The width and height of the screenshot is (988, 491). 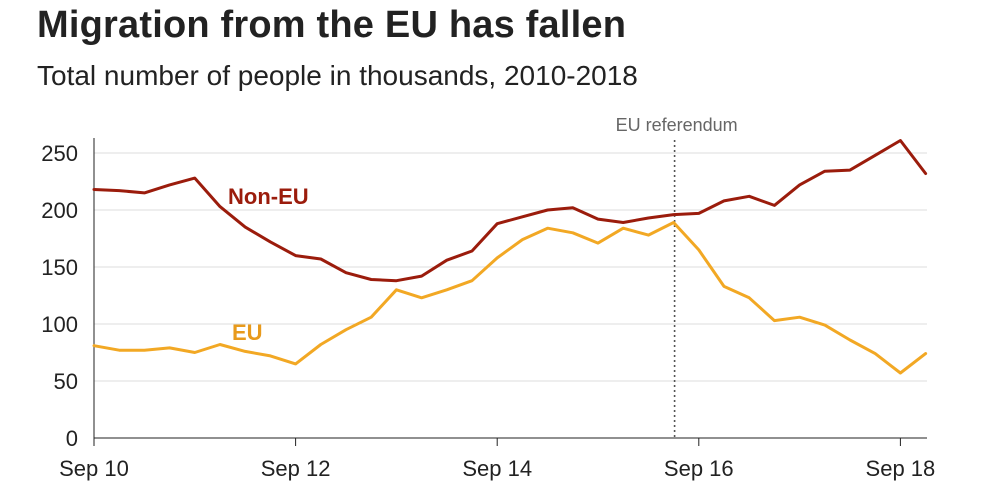 What do you see at coordinates (94, 468) in the screenshot?
I see `x-tick-label: Sep 10` at bounding box center [94, 468].